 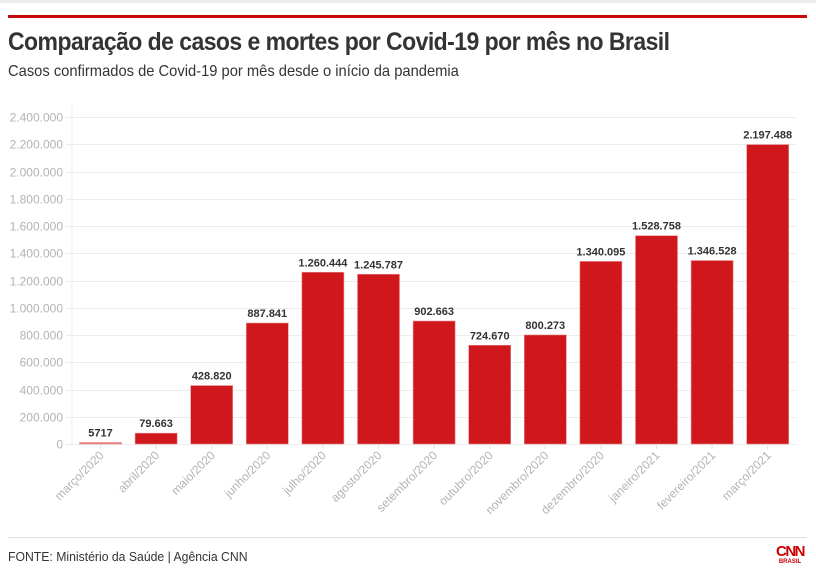 What do you see at coordinates (790, 562) in the screenshot?
I see `logo-brasil-text: BRASIL` at bounding box center [790, 562].